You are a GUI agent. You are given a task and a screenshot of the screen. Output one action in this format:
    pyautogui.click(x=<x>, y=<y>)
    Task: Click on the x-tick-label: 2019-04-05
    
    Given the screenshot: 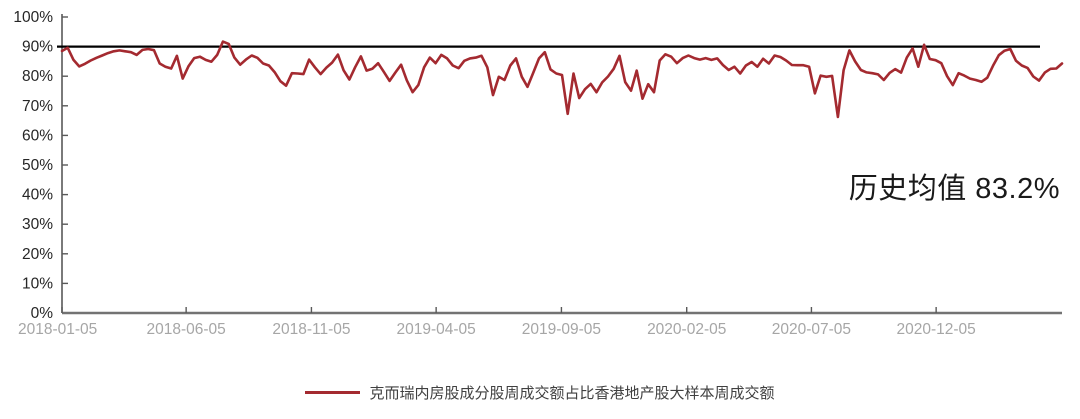 What is the action you would take?
    pyautogui.click(x=435, y=329)
    